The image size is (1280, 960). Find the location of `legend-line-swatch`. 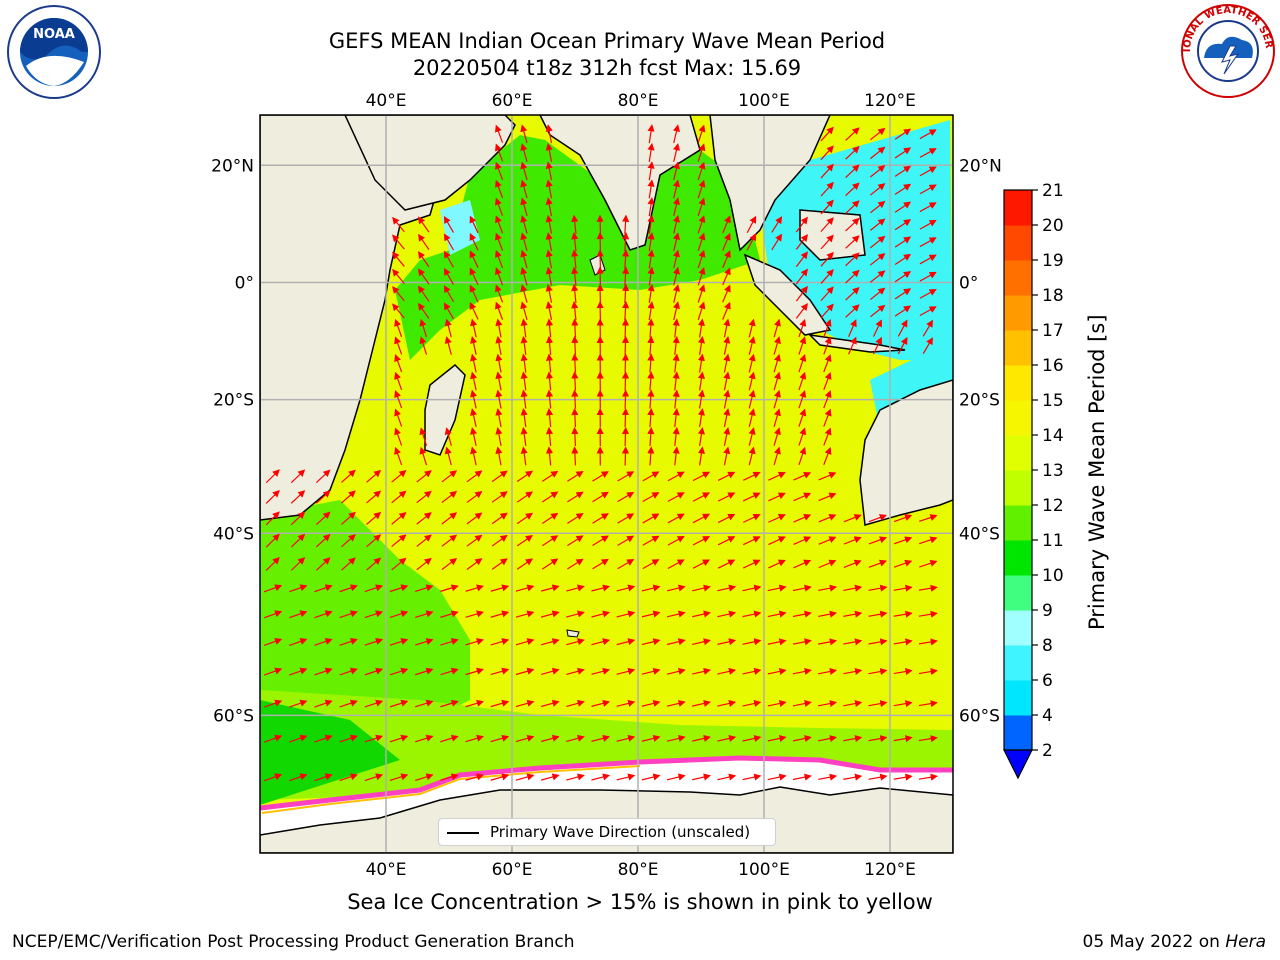

legend-line-swatch is located at coordinates (463, 833).